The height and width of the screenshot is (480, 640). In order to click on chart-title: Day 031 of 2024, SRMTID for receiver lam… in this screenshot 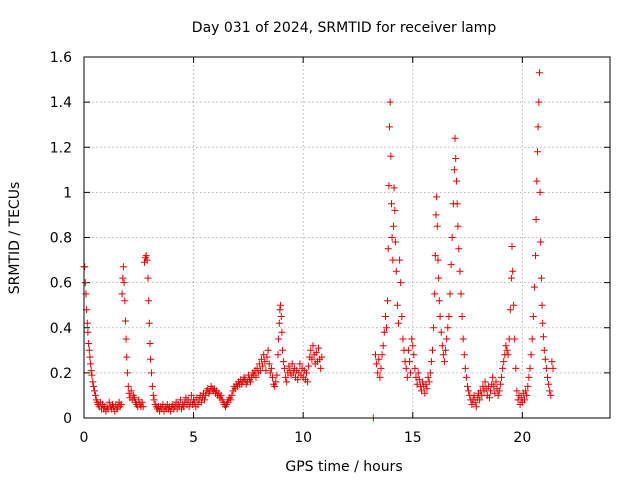, I will do `click(344, 28)`.